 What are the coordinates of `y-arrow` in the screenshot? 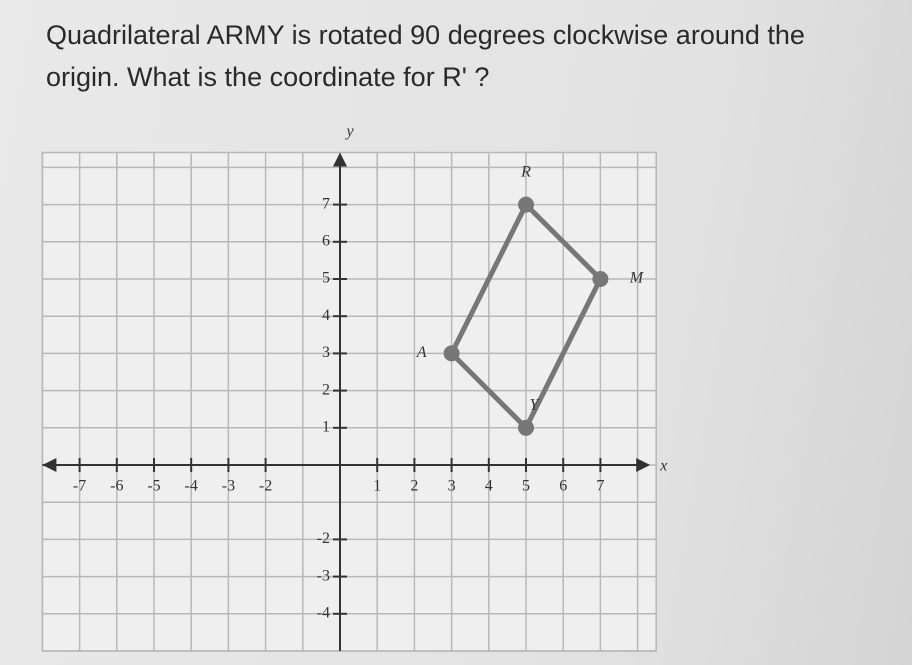 It's located at (340, 159).